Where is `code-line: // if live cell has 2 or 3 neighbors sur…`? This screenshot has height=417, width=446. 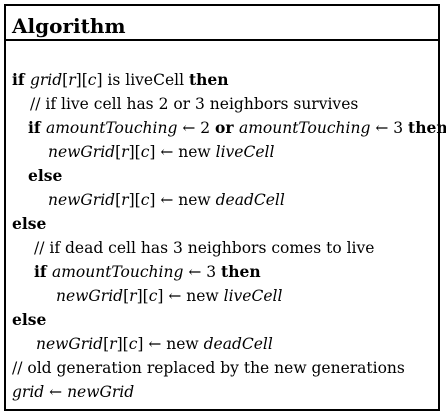
code-line: // if live cell has 2 or 3 neighbors sur… is located at coordinates (194, 104).